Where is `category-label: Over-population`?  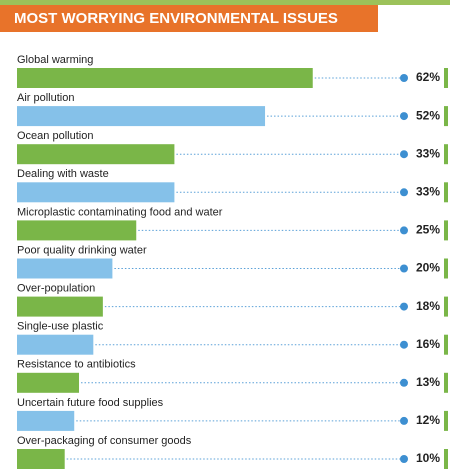
category-label: Over-population is located at coordinates (56, 289).